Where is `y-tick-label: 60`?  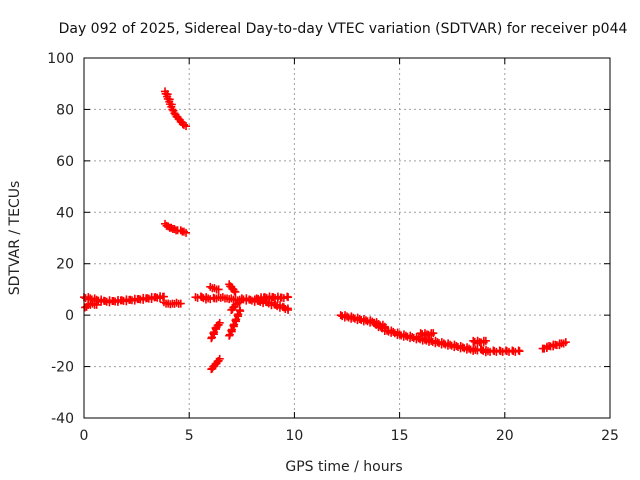
y-tick-label: 60 is located at coordinates (65, 162).